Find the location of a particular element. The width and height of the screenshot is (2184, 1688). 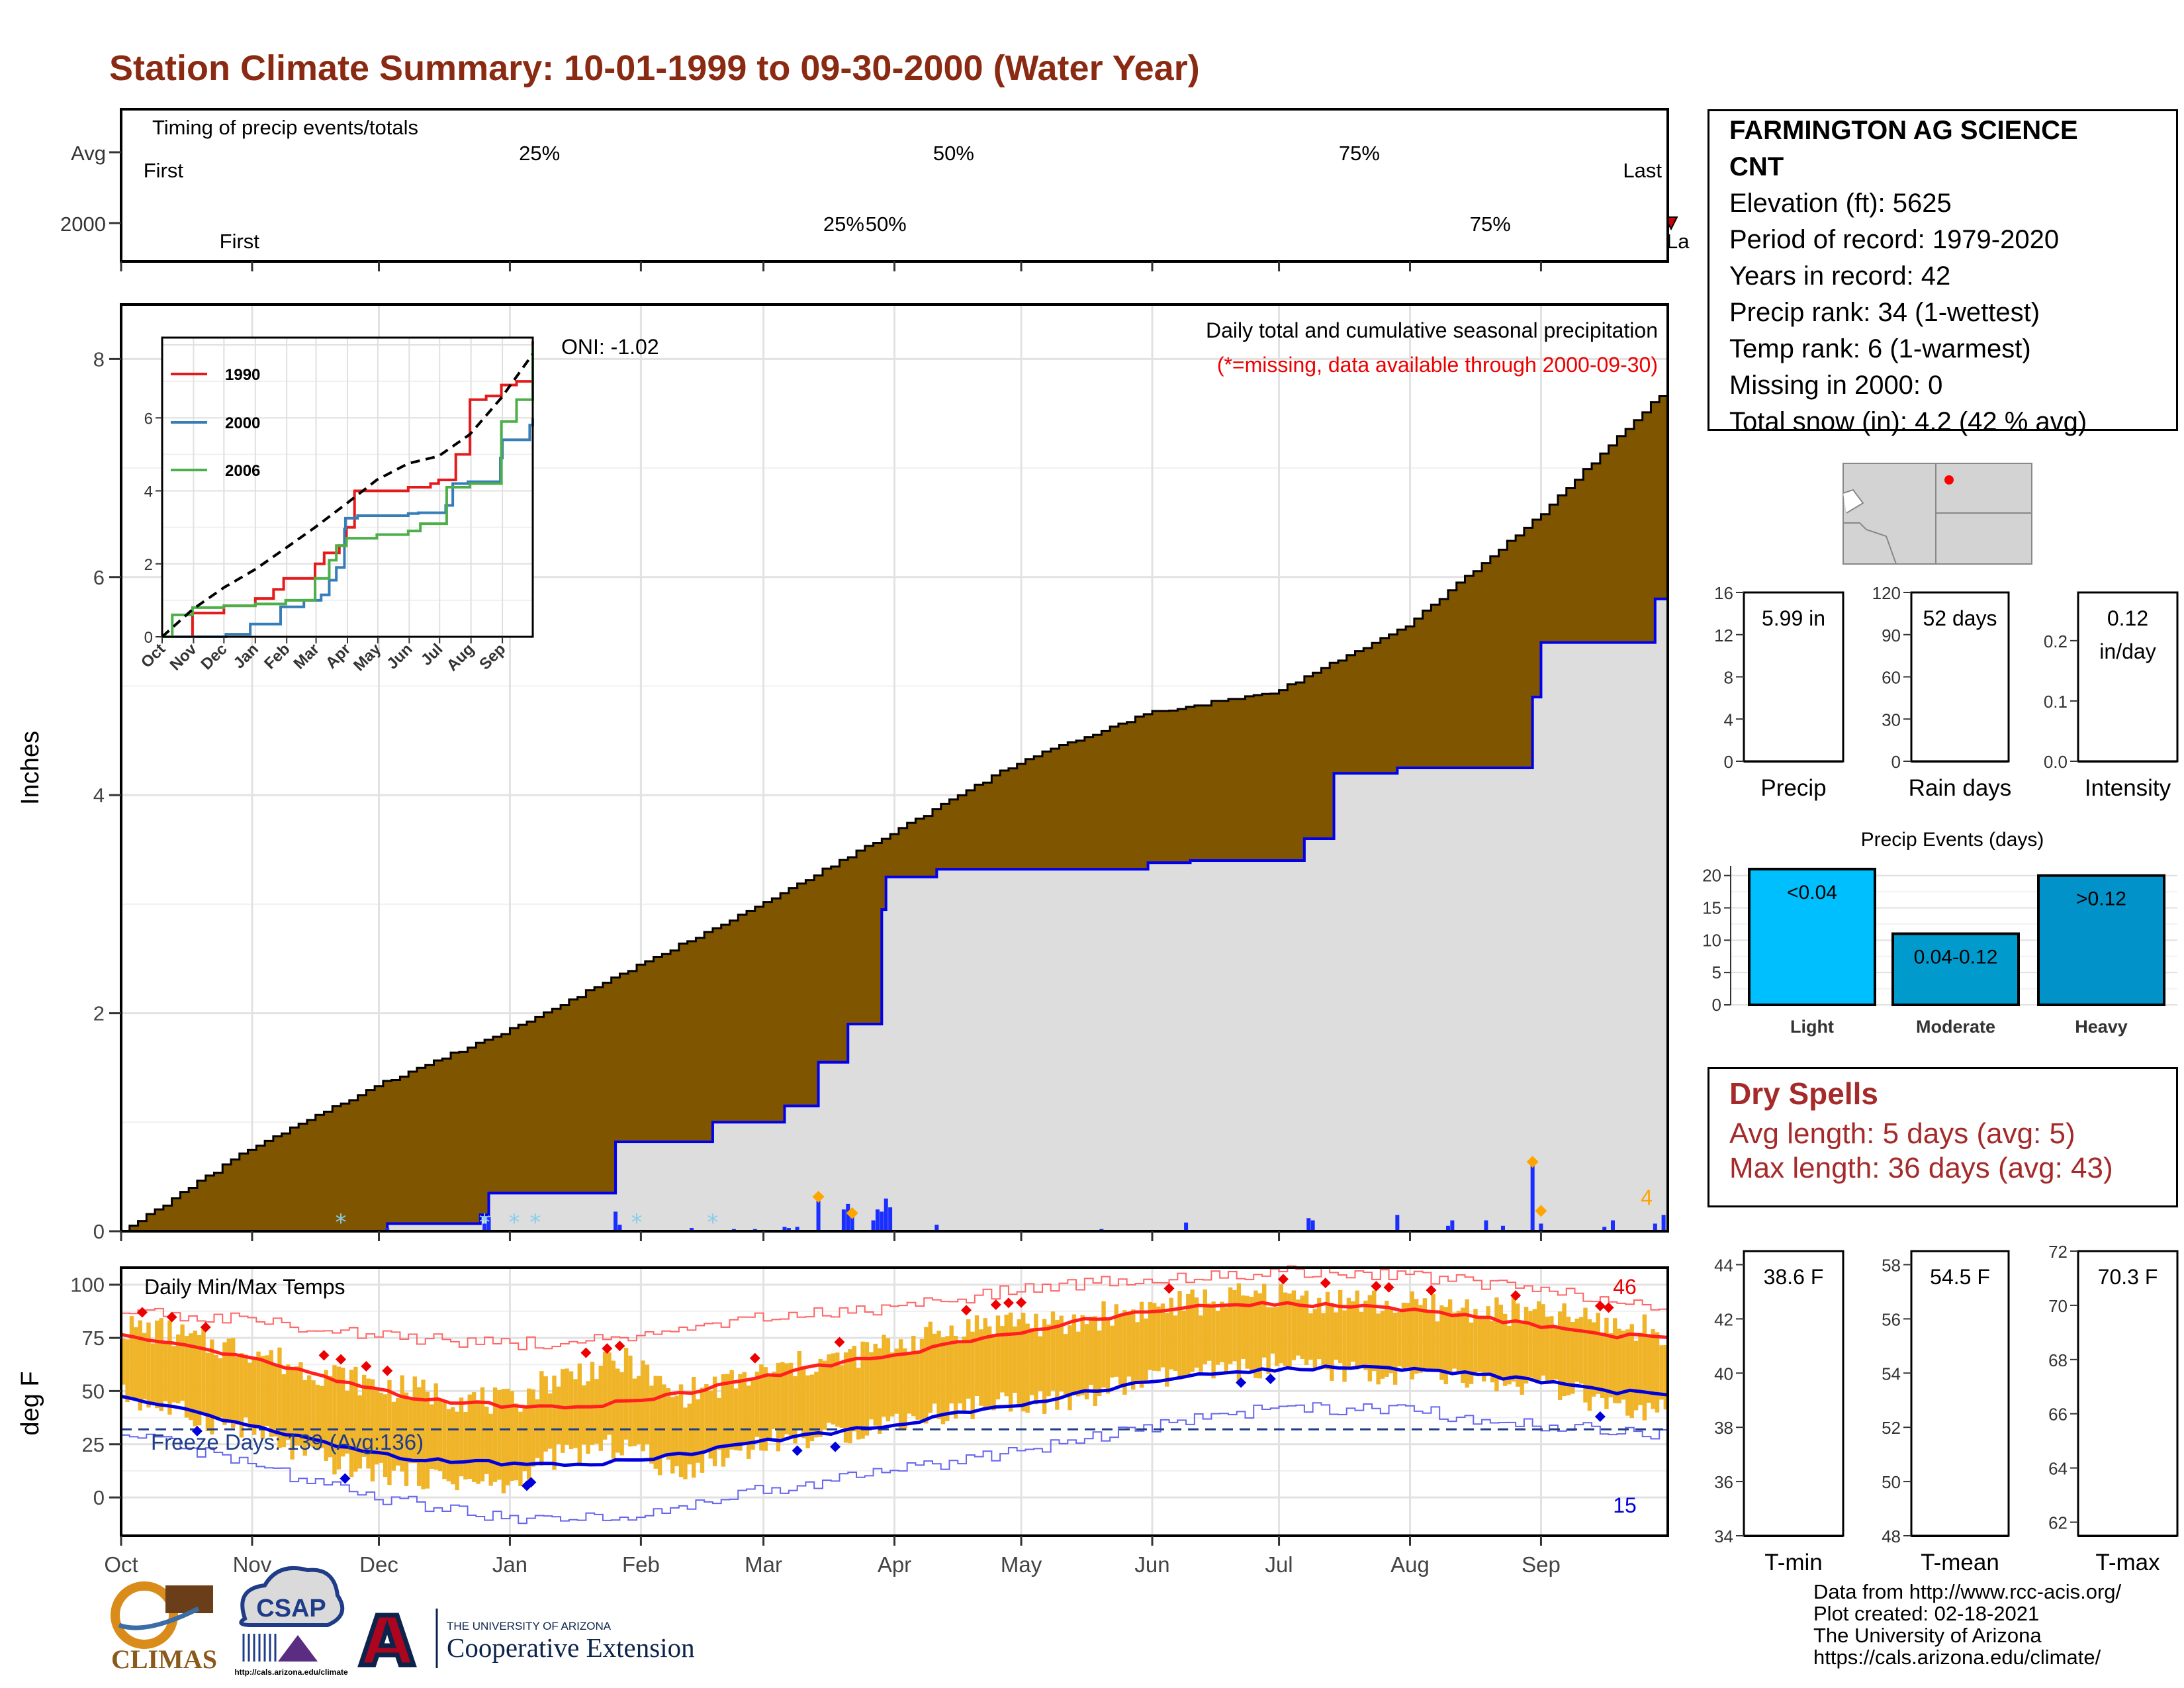

tmax-summary-y-tick-label: 62 is located at coordinates (2058, 1523).